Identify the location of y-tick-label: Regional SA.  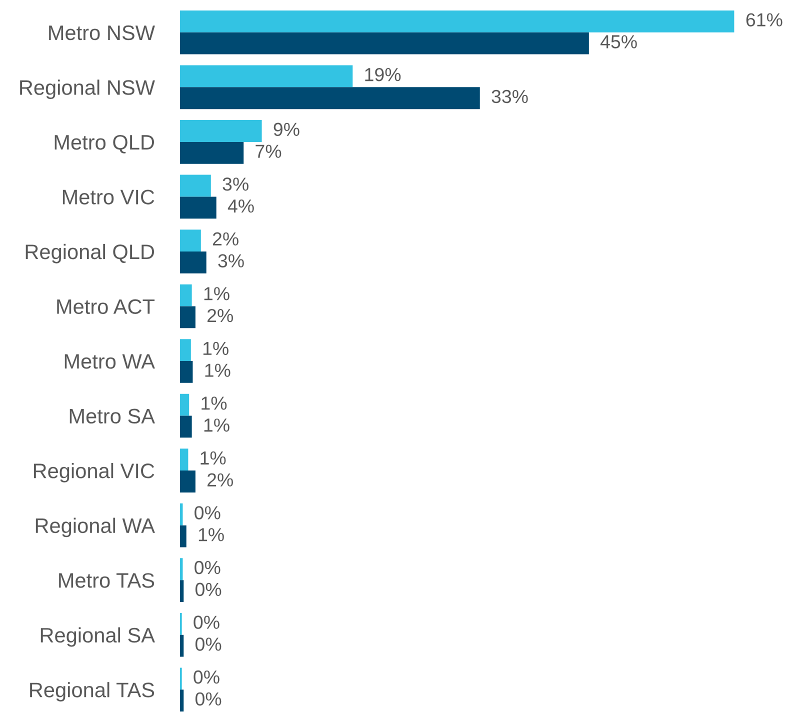
(97, 637).